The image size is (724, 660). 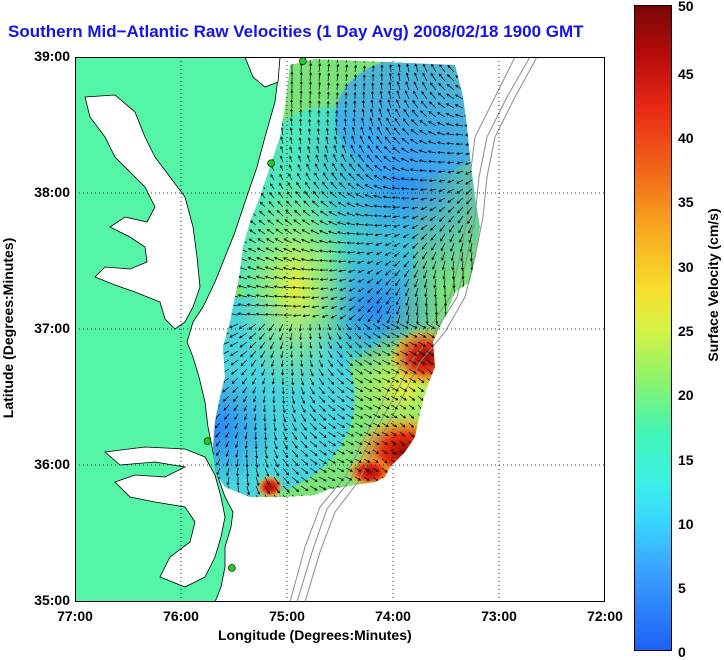 What do you see at coordinates (255, 314) in the screenshot?
I see `stations` at bounding box center [255, 314].